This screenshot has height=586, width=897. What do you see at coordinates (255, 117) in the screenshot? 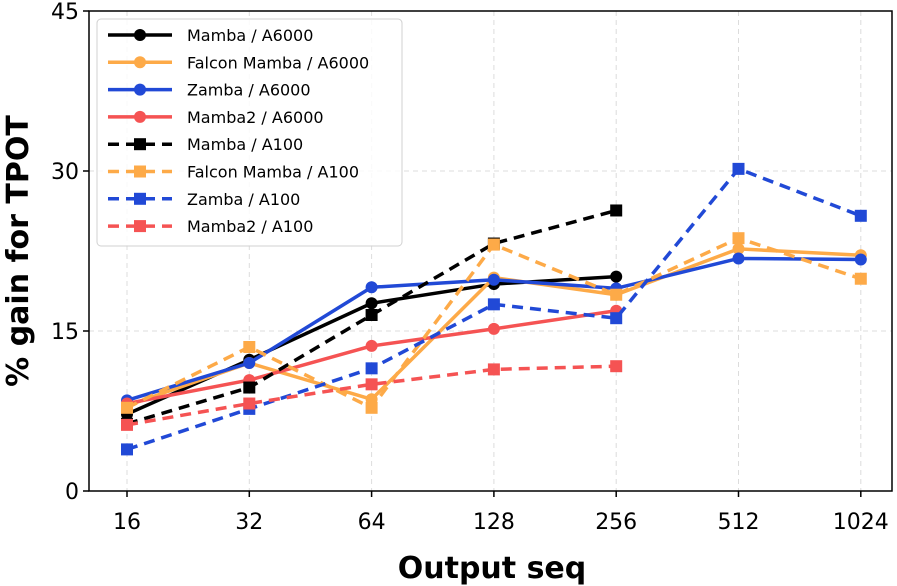
I see `legend-label: Mamba2 / A6000` at bounding box center [255, 117].